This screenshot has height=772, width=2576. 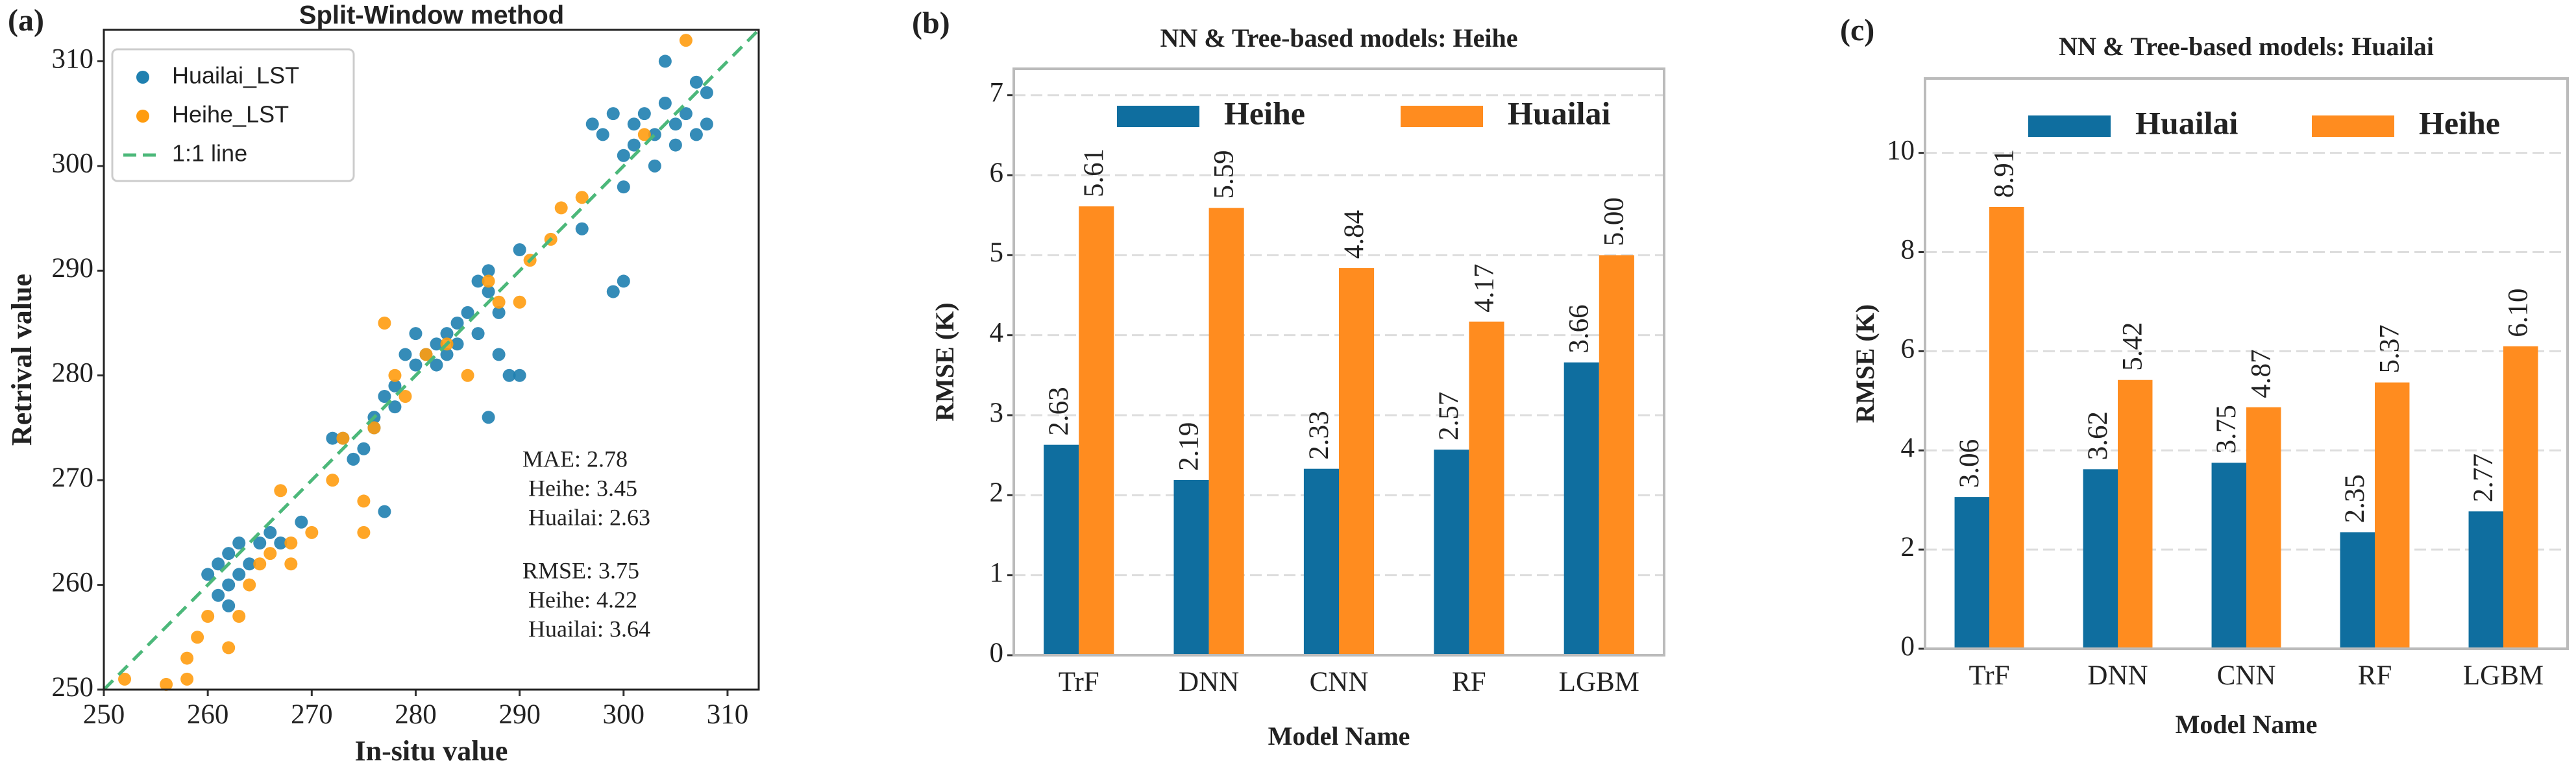 I want to click on panel-label: (a), so click(x=26, y=20).